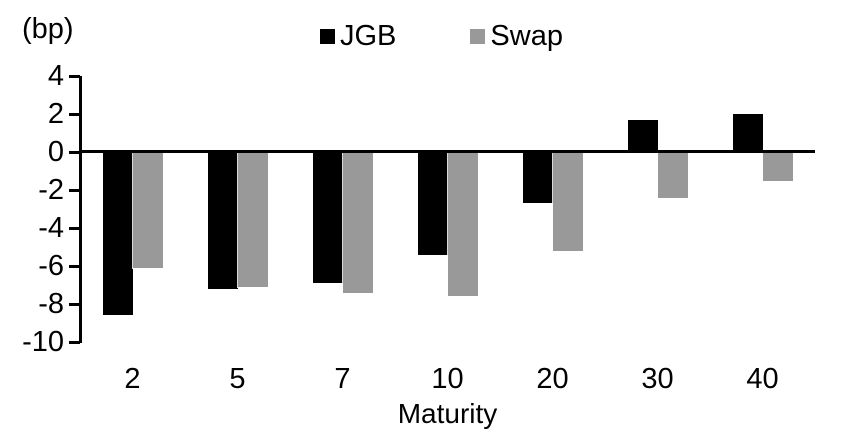  I want to click on y-tick-label: 2, so click(55, 114).